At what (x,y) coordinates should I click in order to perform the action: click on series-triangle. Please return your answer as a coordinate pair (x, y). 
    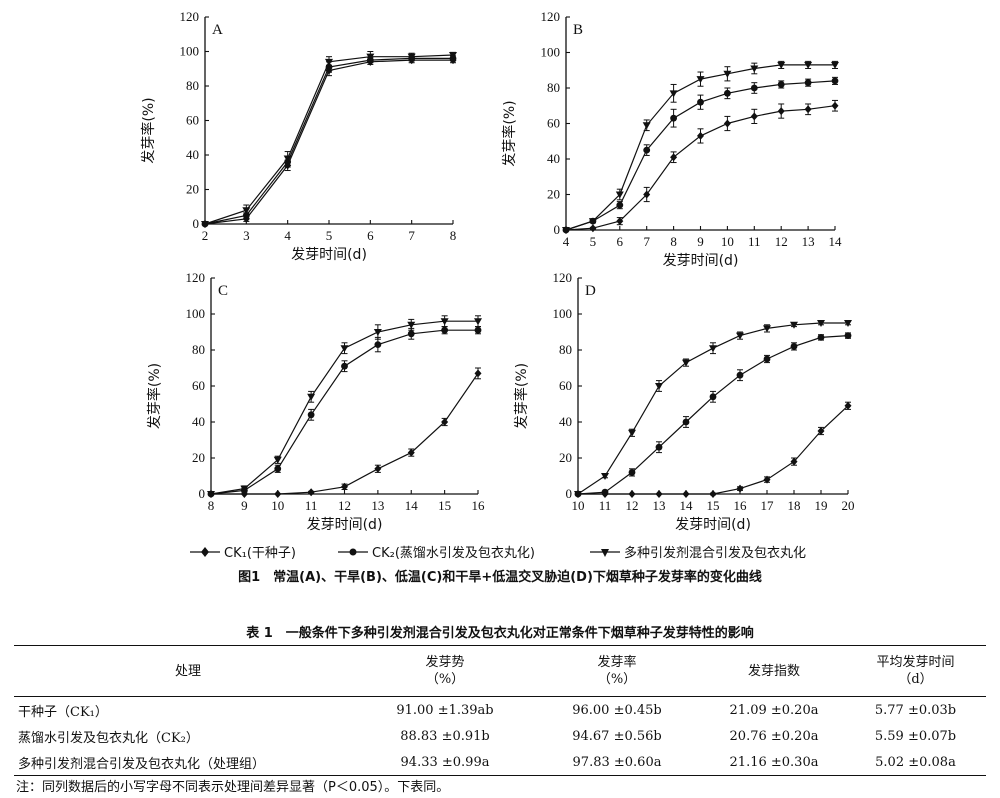
    Looking at the image, I should click on (344, 406).